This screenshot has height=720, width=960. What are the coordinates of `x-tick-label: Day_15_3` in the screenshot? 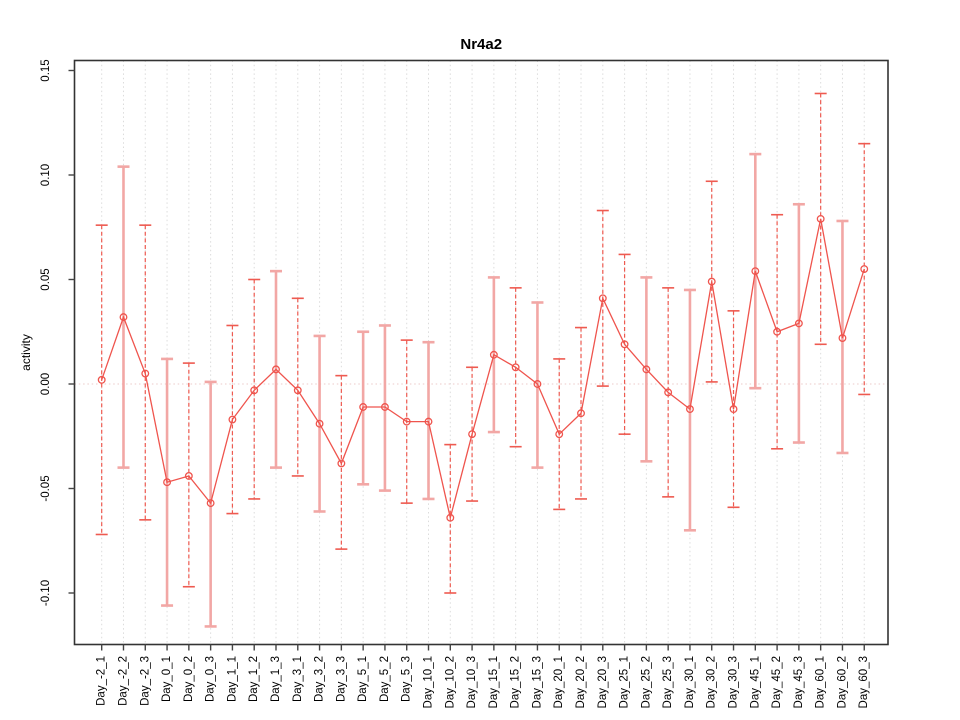 It's located at (537, 682).